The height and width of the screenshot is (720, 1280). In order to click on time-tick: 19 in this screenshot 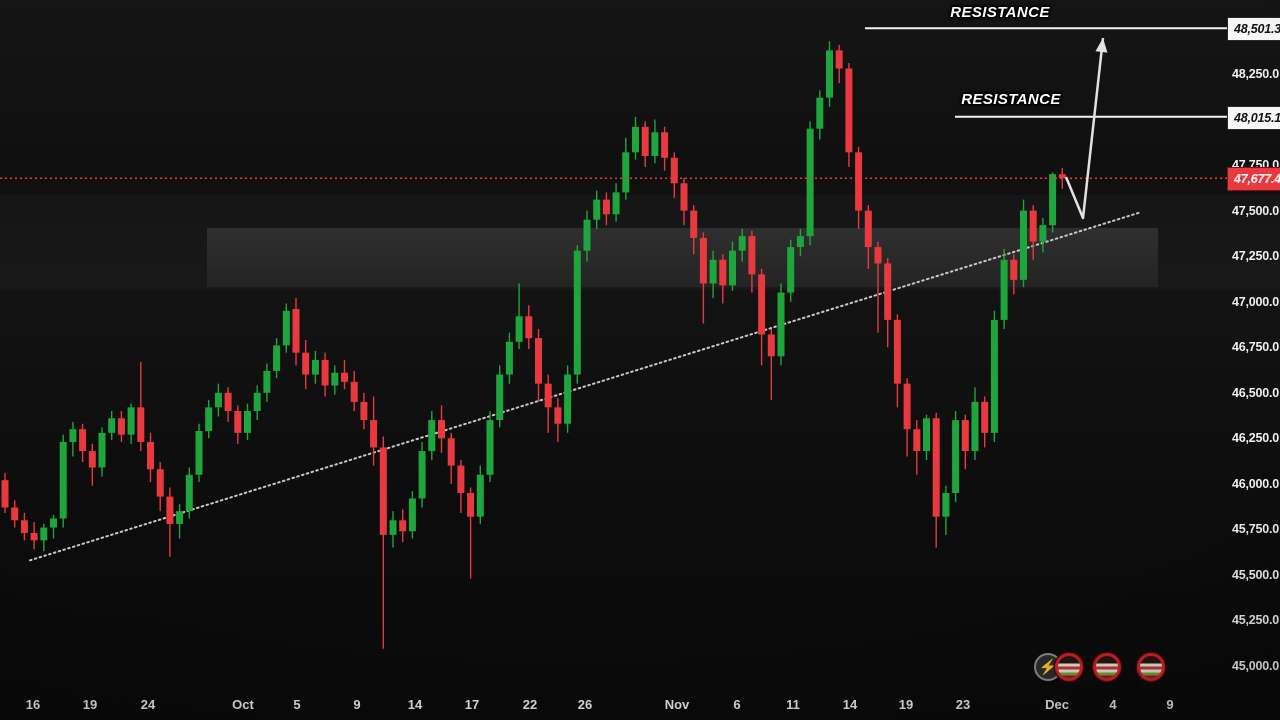, I will do `click(906, 704)`.